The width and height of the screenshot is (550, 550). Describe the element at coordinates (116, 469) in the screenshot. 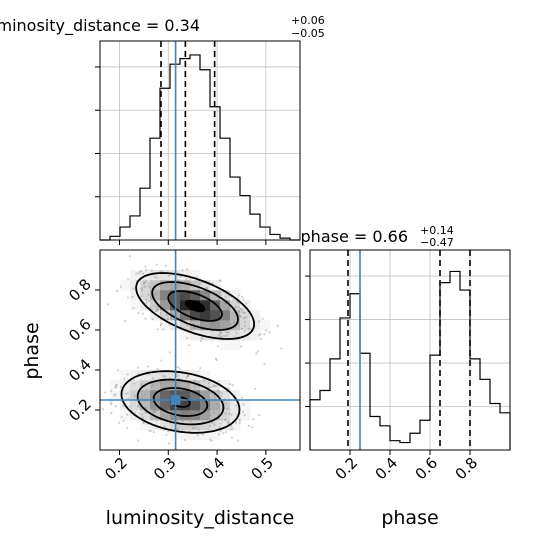

I see `x-tick-label: 0.2` at that location.